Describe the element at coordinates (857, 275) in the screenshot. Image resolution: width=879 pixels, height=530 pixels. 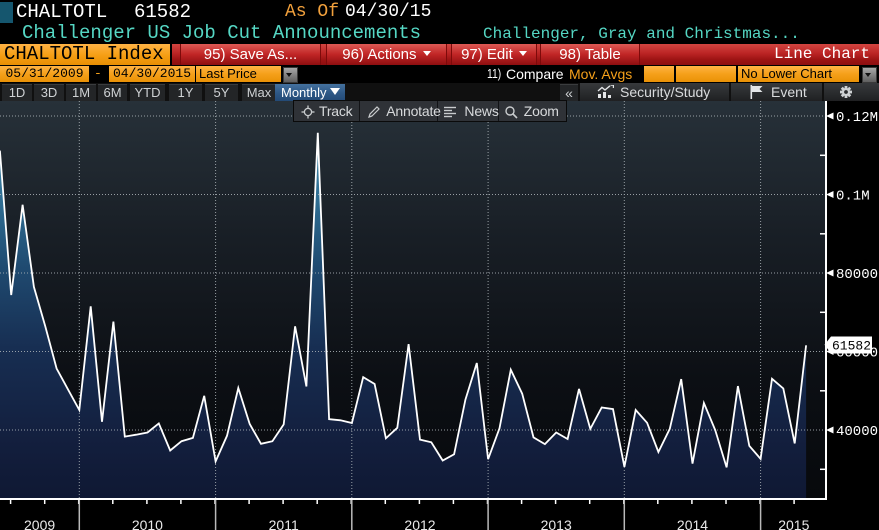
I see `svg-text: 80000` at that location.